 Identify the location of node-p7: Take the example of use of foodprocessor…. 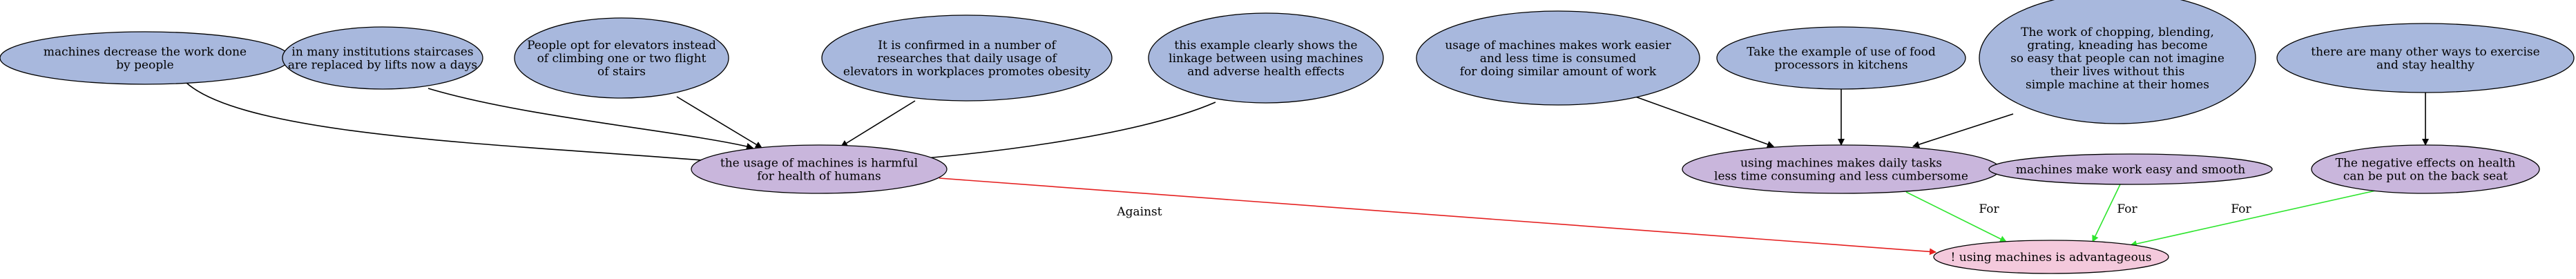
(1841, 58).